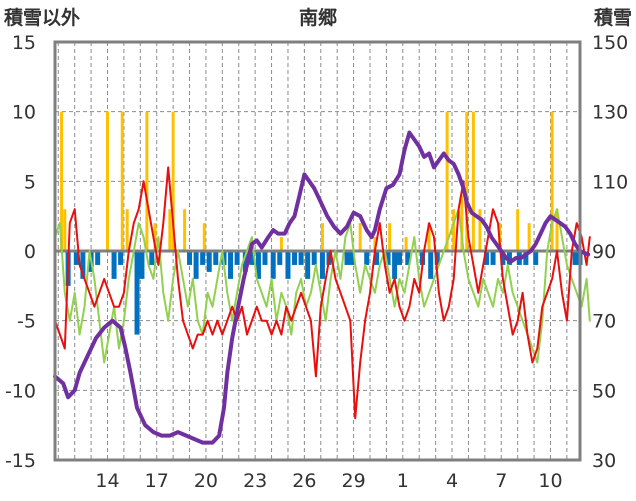 The height and width of the screenshot is (501, 636). I want to click on y-left-tick-label: -15, so click(20, 461).